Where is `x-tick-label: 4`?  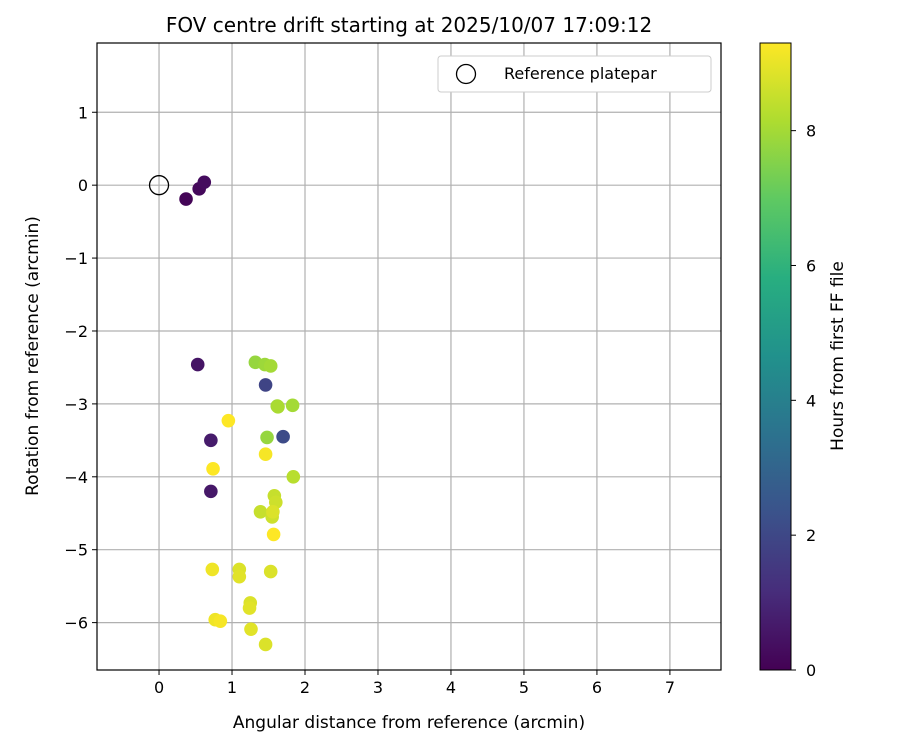
x-tick-label: 4 is located at coordinates (451, 687).